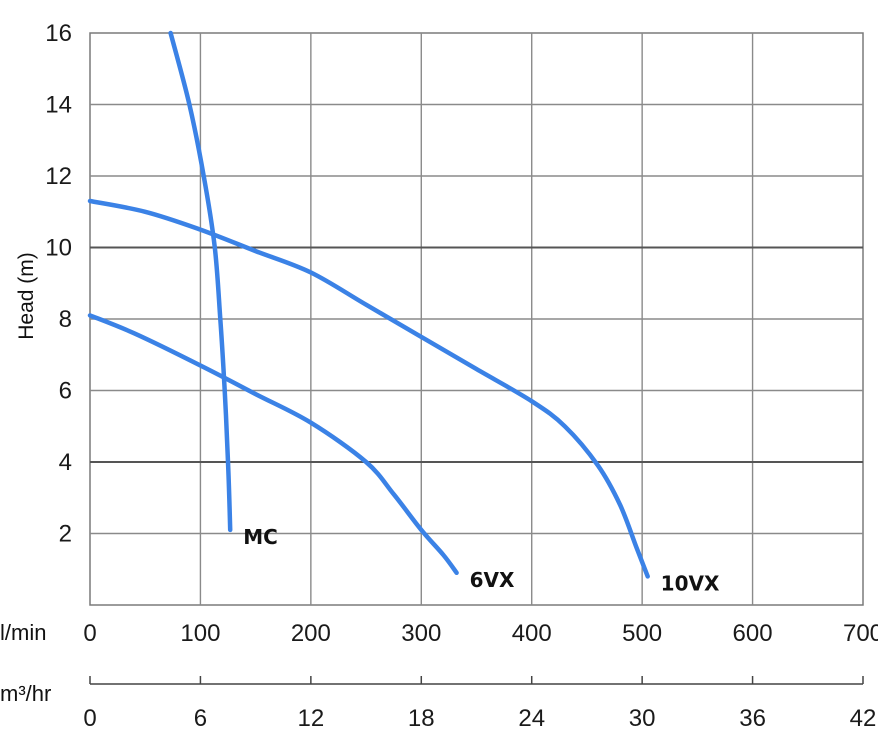  What do you see at coordinates (532, 633) in the screenshot?
I see `x-tick-label: 400` at bounding box center [532, 633].